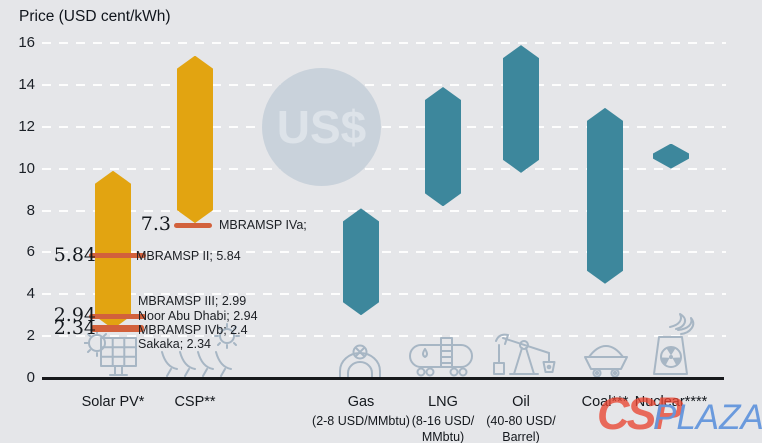  I want to click on x-axis-line, so click(383, 378).